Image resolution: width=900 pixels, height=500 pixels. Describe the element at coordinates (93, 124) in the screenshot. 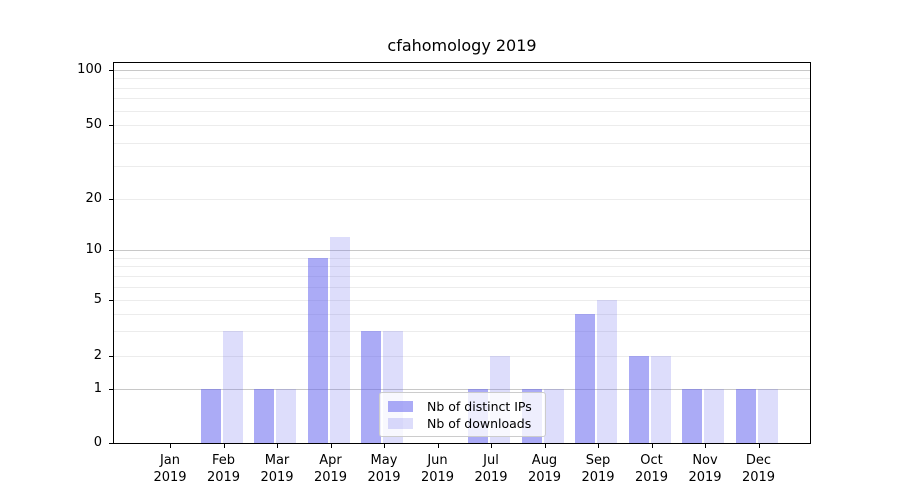

I see `y-tick-label-50: 50` at that location.